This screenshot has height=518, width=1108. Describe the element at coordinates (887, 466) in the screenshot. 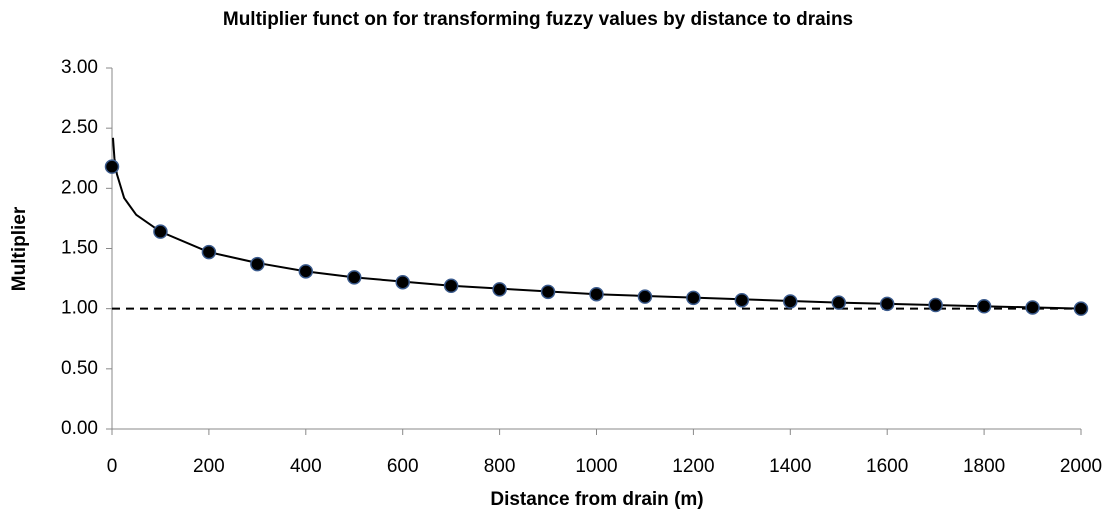

I see `x-tick-label: 1600` at that location.